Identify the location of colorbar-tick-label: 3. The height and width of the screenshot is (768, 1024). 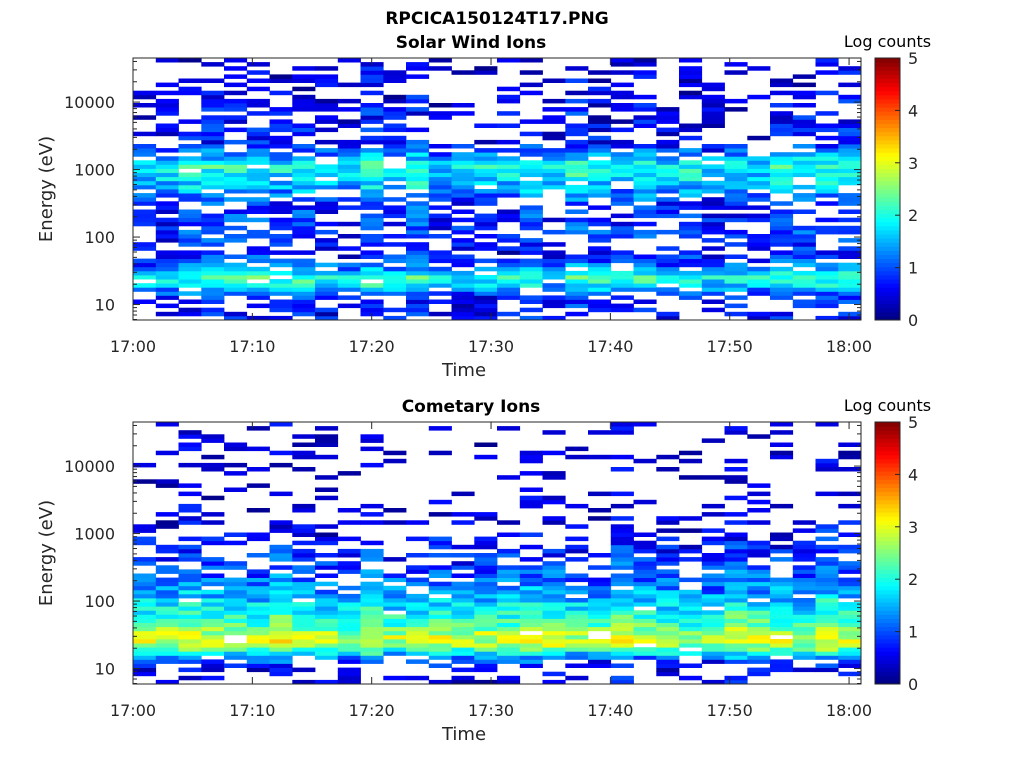
(913, 163).